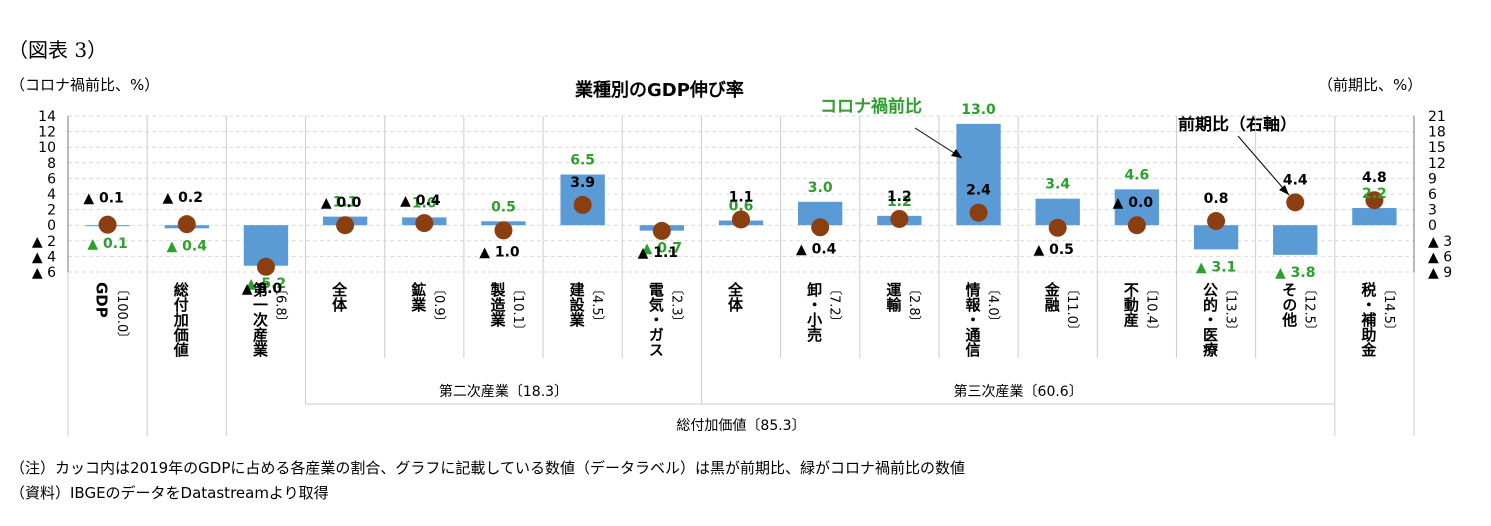 The image size is (1491, 526). Describe the element at coordinates (820, 213) in the screenshot. I see `bar` at that location.